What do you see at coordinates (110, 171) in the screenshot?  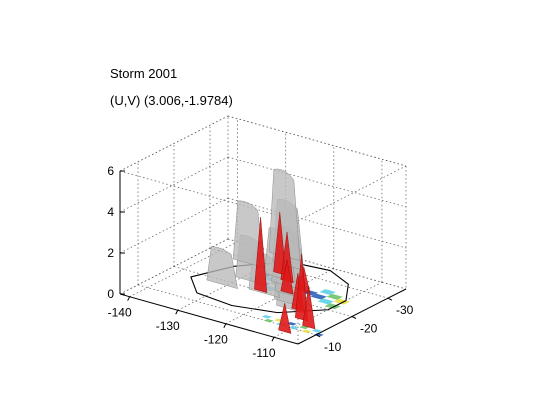 I see `z-tick-label: 6` at bounding box center [110, 171].